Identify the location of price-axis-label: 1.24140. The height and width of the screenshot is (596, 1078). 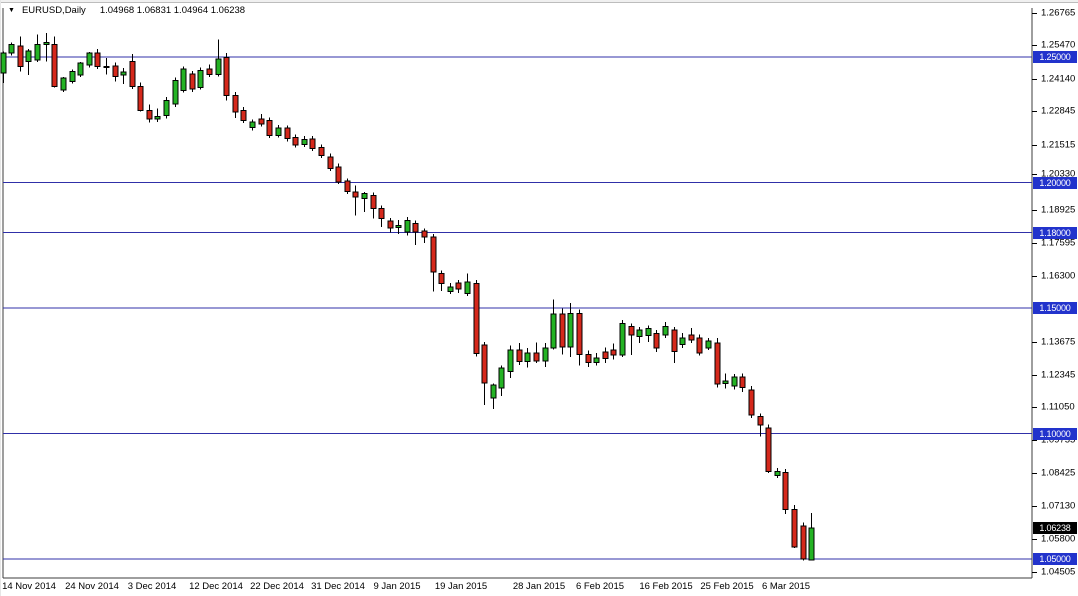
(1058, 78).